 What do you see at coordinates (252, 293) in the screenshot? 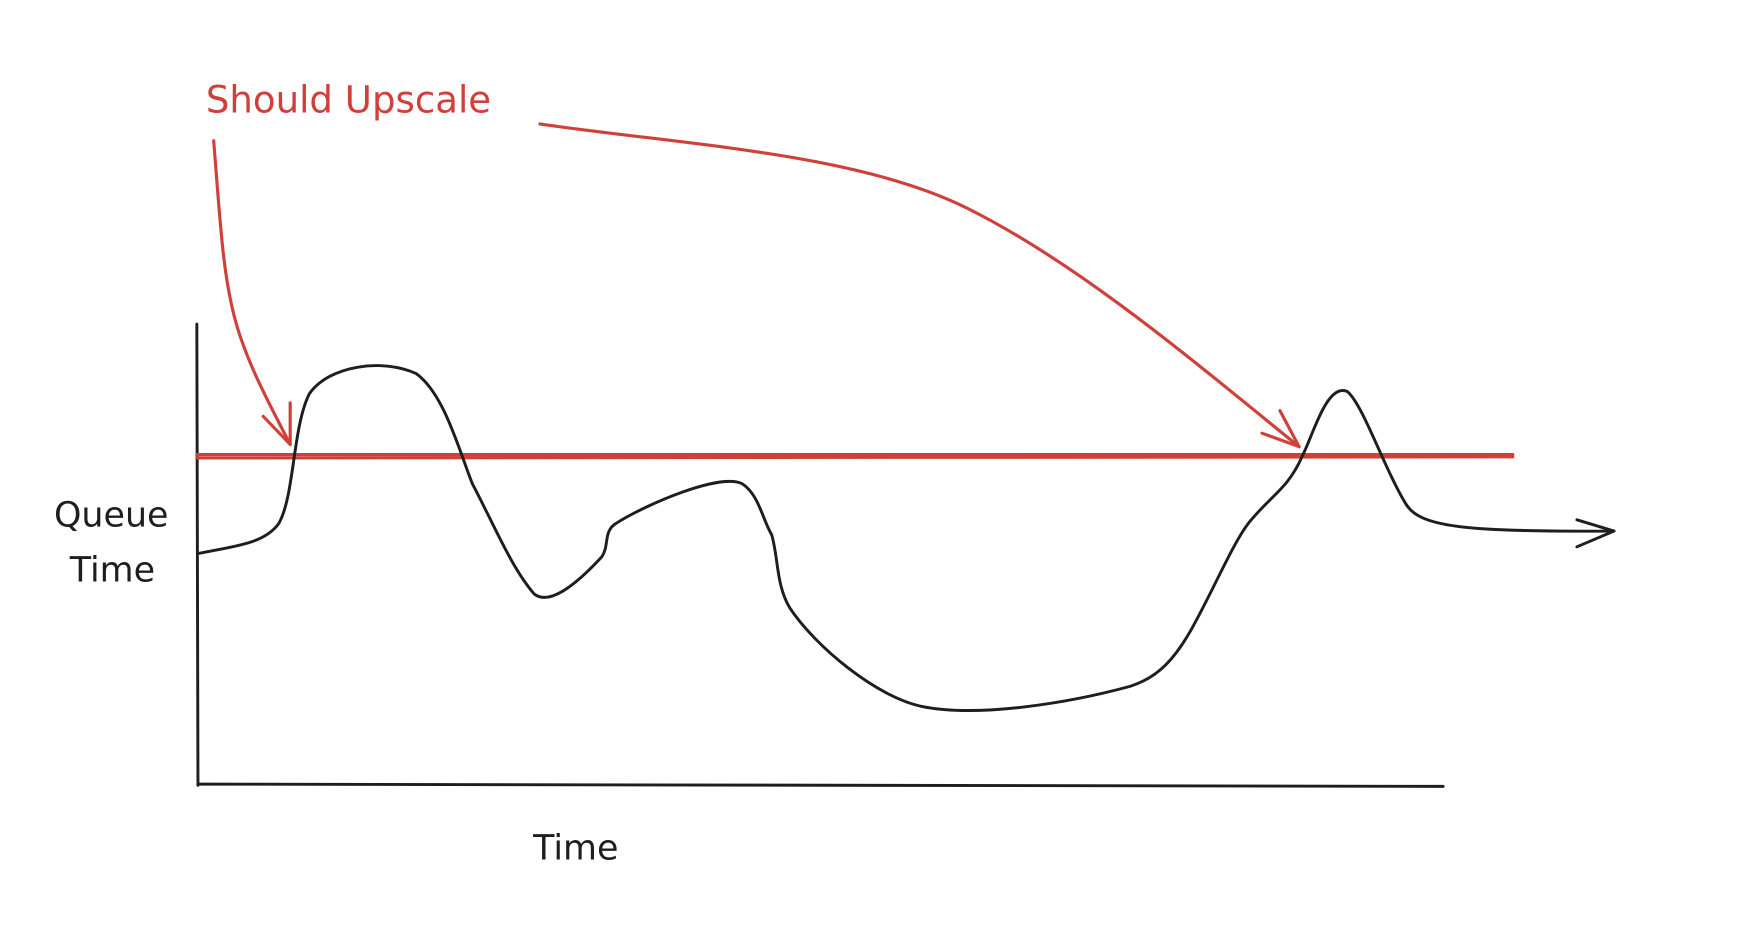
I see `upscale-arrow-left` at bounding box center [252, 293].